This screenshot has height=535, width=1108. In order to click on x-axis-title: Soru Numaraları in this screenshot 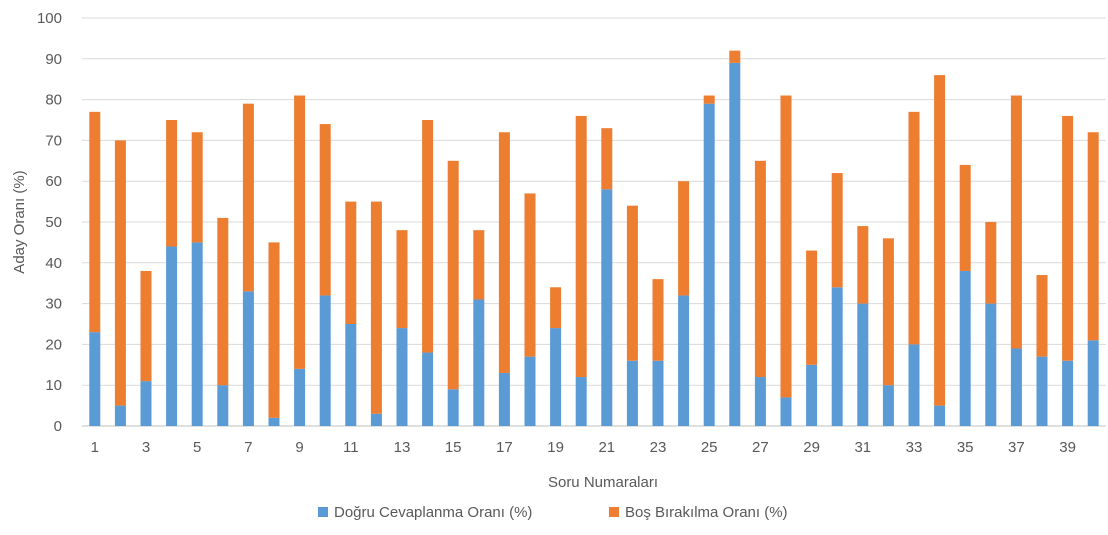, I will do `click(603, 482)`.